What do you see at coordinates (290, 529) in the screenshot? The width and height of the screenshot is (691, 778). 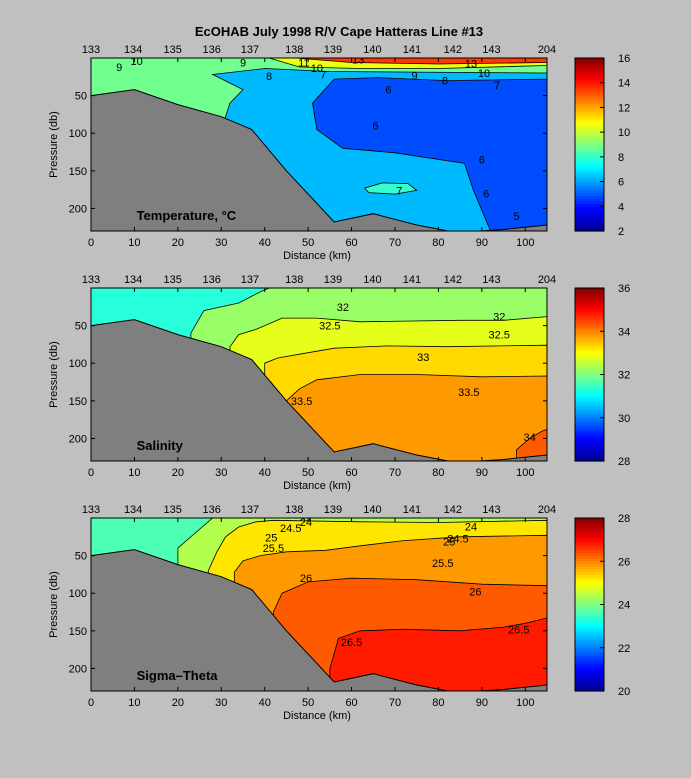 I see `contour-label: 24.5` at bounding box center [290, 529].